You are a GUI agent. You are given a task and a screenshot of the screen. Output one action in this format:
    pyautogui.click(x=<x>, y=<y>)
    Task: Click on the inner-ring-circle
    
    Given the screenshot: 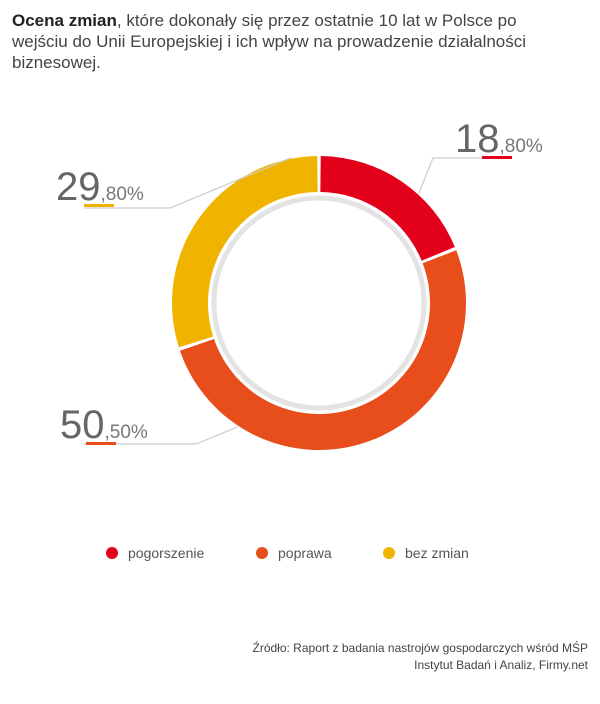 What is the action you would take?
    pyautogui.click(x=319, y=303)
    